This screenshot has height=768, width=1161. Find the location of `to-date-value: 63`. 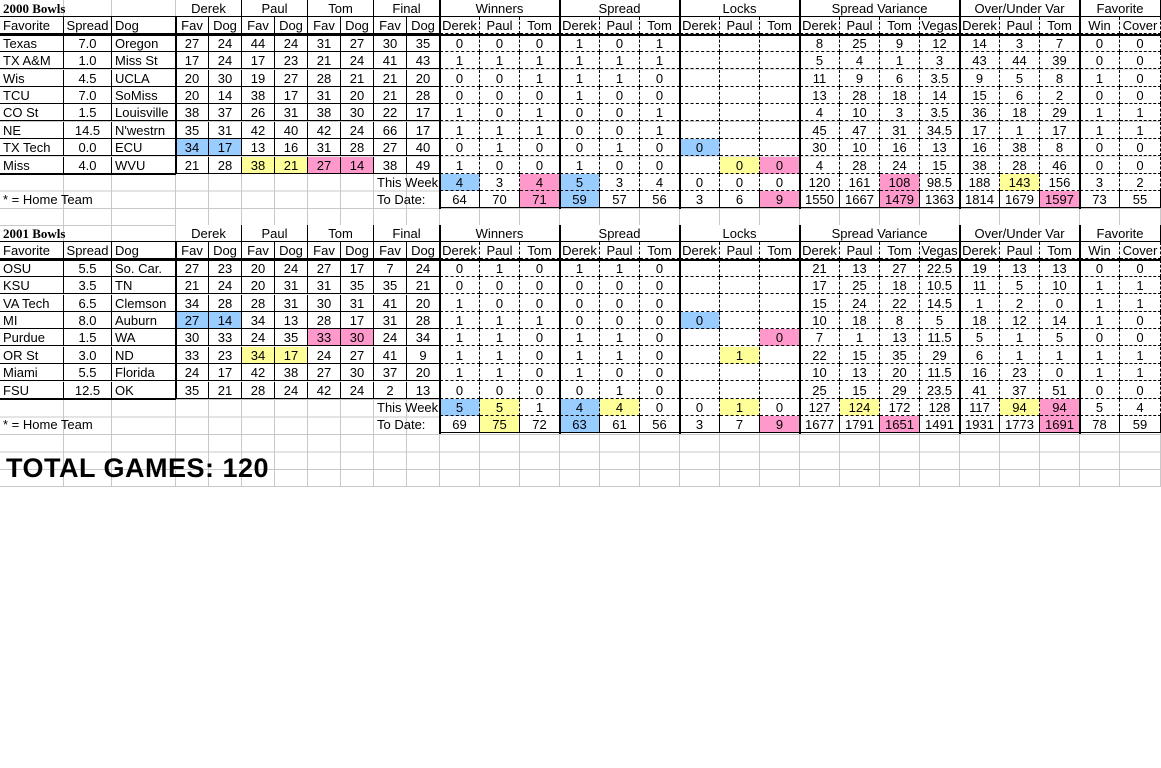

to-date-value: 63 is located at coordinates (580, 425).